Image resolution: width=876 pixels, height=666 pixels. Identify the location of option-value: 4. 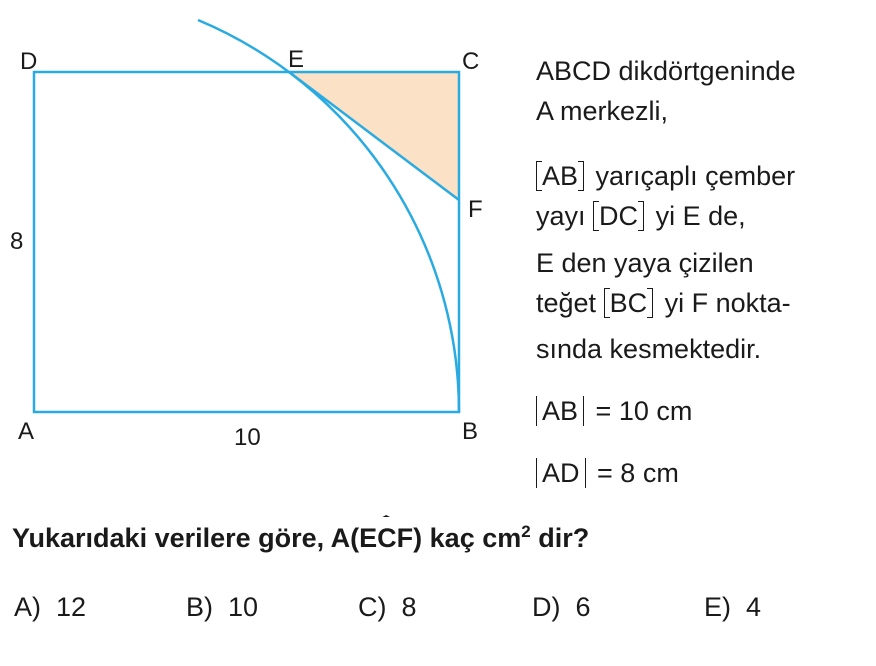
(754, 607).